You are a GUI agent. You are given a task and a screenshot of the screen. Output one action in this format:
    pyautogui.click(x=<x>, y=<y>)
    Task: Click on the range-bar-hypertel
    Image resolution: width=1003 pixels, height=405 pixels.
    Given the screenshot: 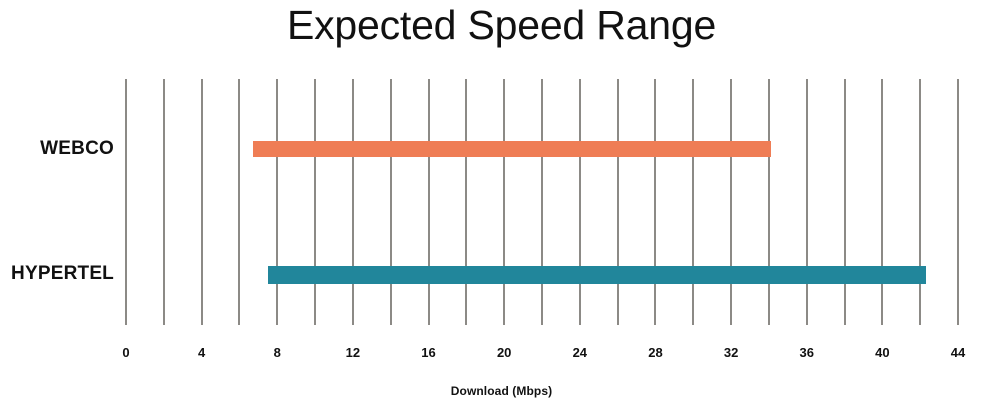 What is the action you would take?
    pyautogui.click(x=596, y=275)
    